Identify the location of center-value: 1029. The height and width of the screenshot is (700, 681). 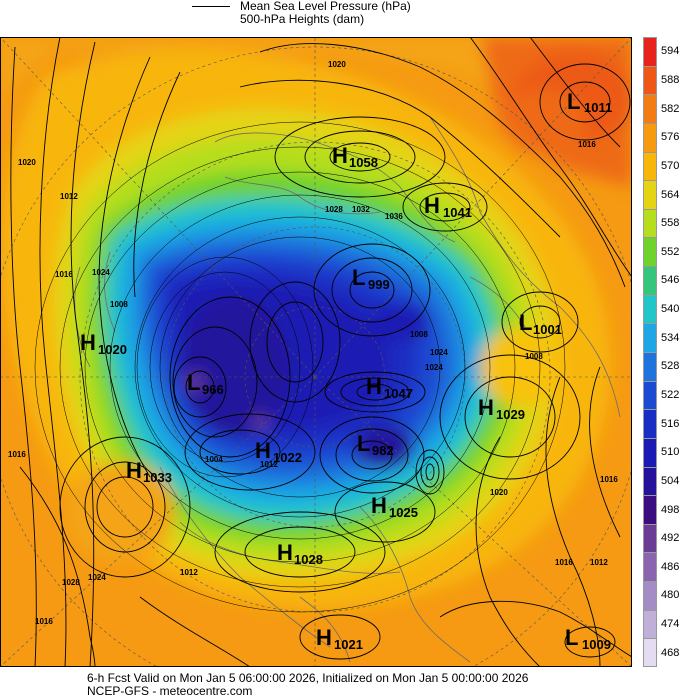
(510, 414).